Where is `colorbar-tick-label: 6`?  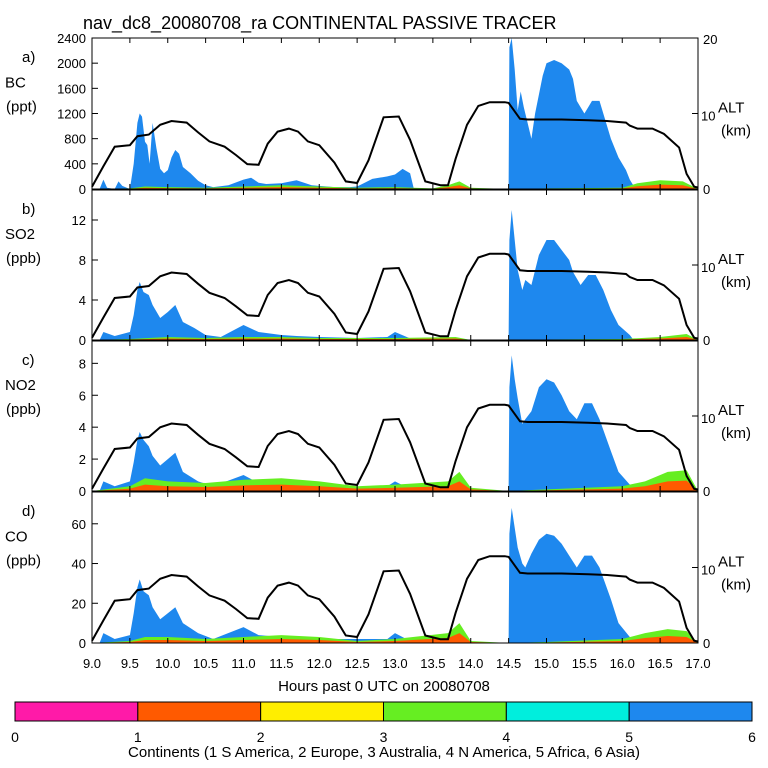
colorbar-tick-label: 6 is located at coordinates (752, 737).